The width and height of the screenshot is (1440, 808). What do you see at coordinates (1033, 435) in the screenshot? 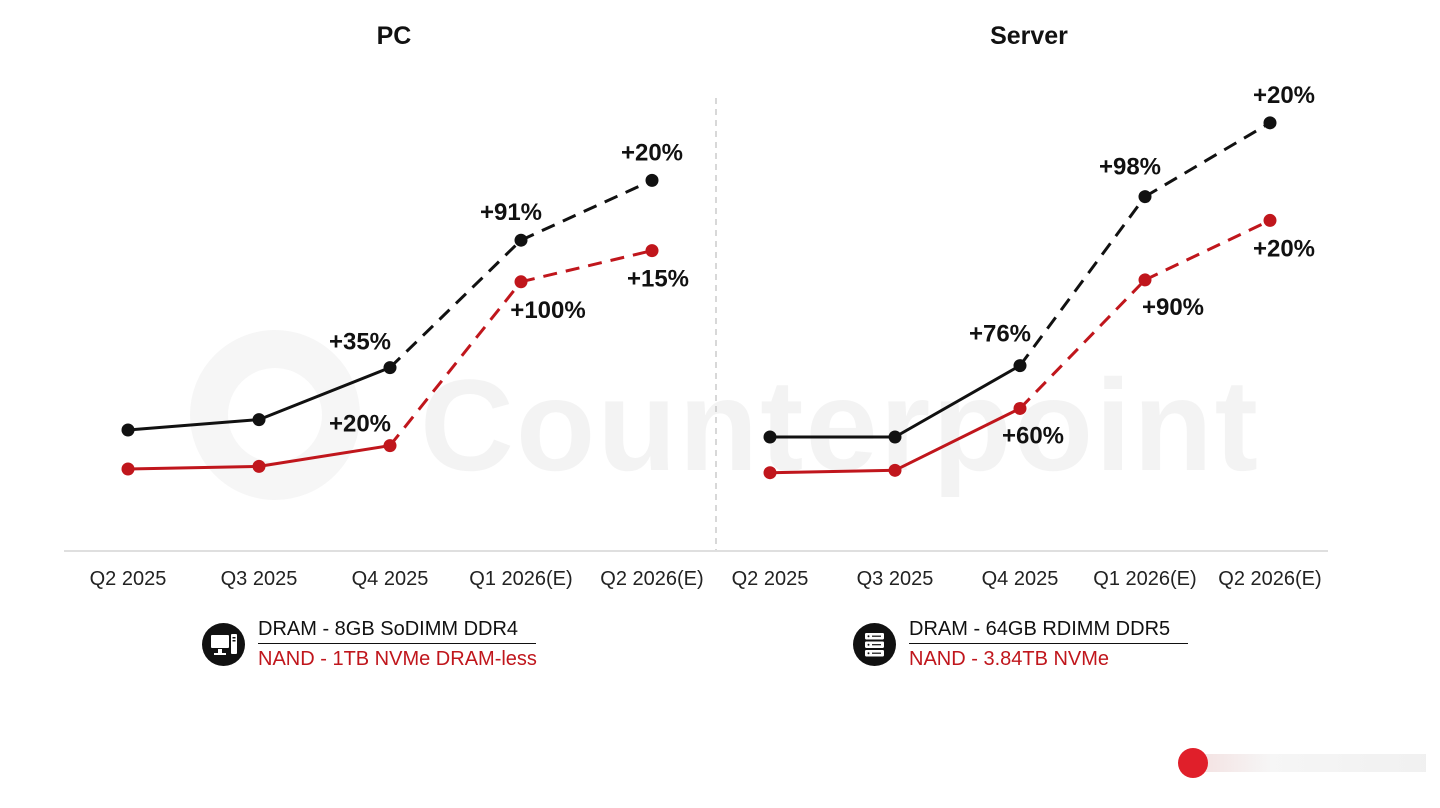
I see `server-series-nand-data-label: +60%` at bounding box center [1033, 435].